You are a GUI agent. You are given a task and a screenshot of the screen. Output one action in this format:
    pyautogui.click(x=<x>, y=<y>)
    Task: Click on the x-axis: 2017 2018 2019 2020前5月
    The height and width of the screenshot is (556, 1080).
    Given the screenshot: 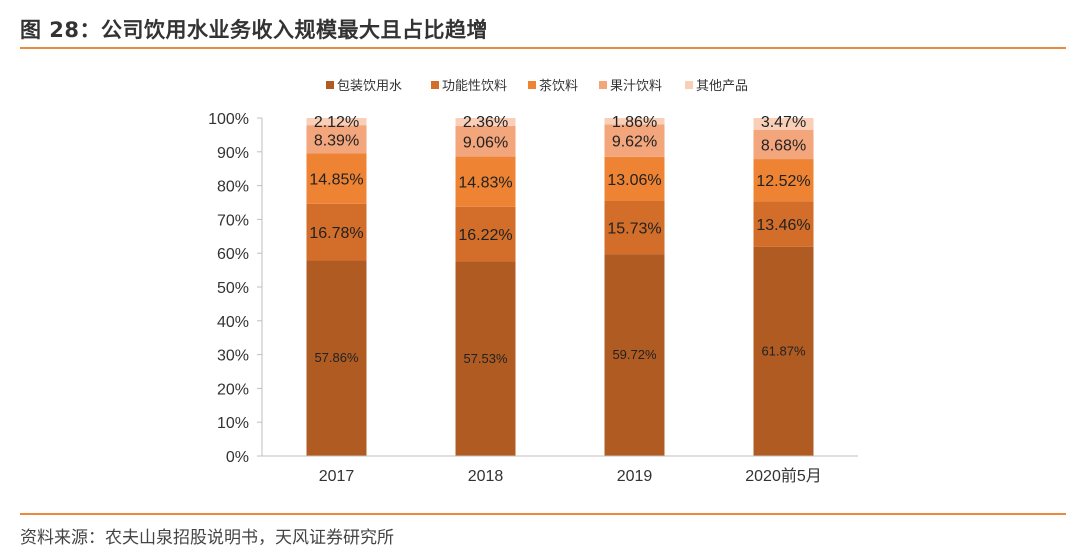 What is the action you would take?
    pyautogui.click(x=560, y=470)
    